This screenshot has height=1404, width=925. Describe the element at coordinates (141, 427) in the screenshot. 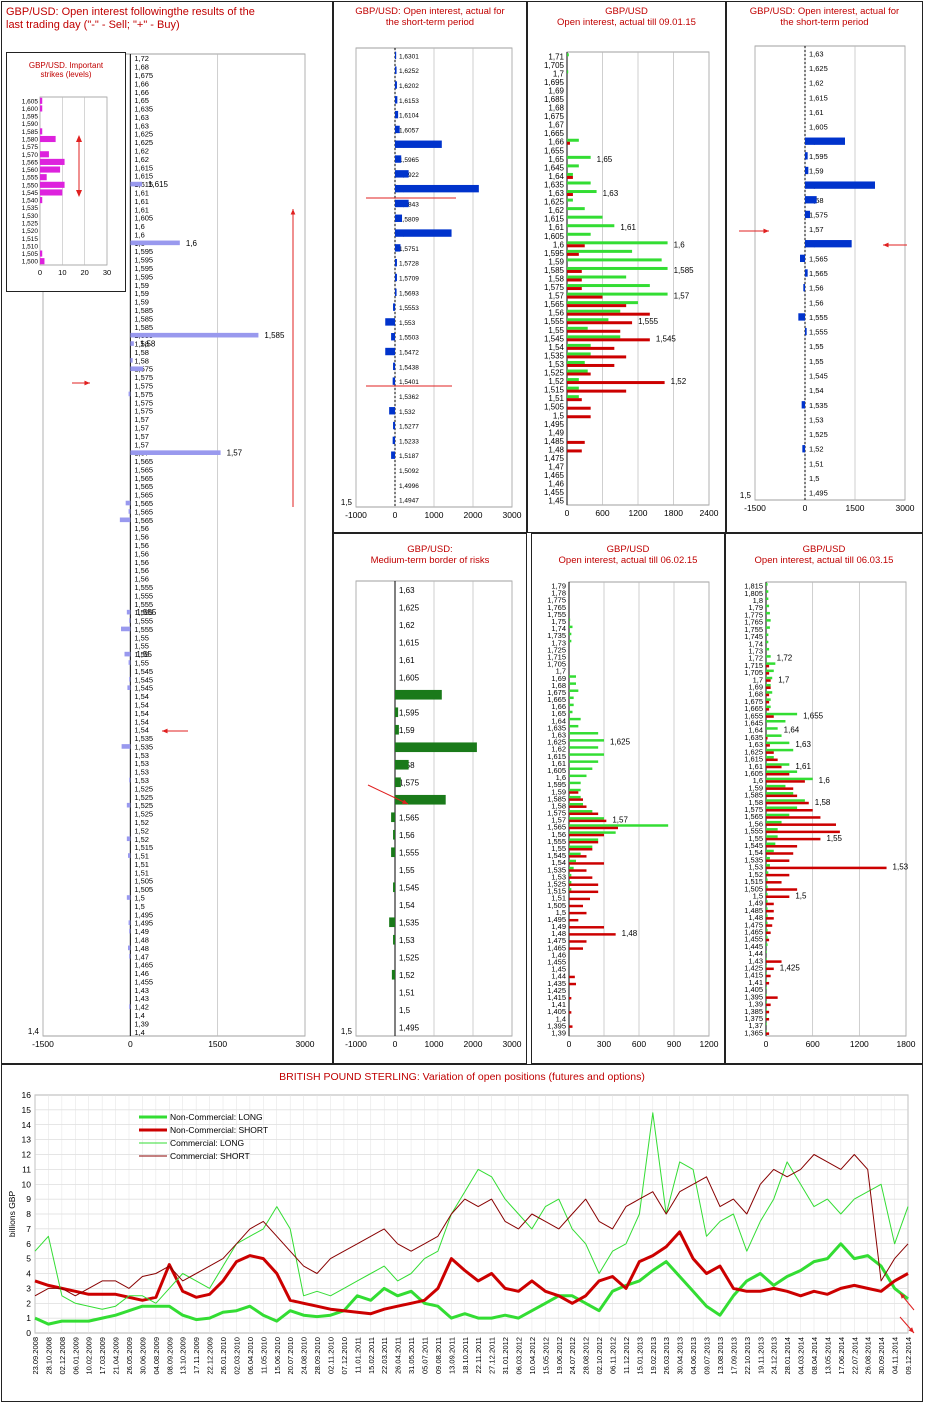

I see `category-label: 1,57` at that location.